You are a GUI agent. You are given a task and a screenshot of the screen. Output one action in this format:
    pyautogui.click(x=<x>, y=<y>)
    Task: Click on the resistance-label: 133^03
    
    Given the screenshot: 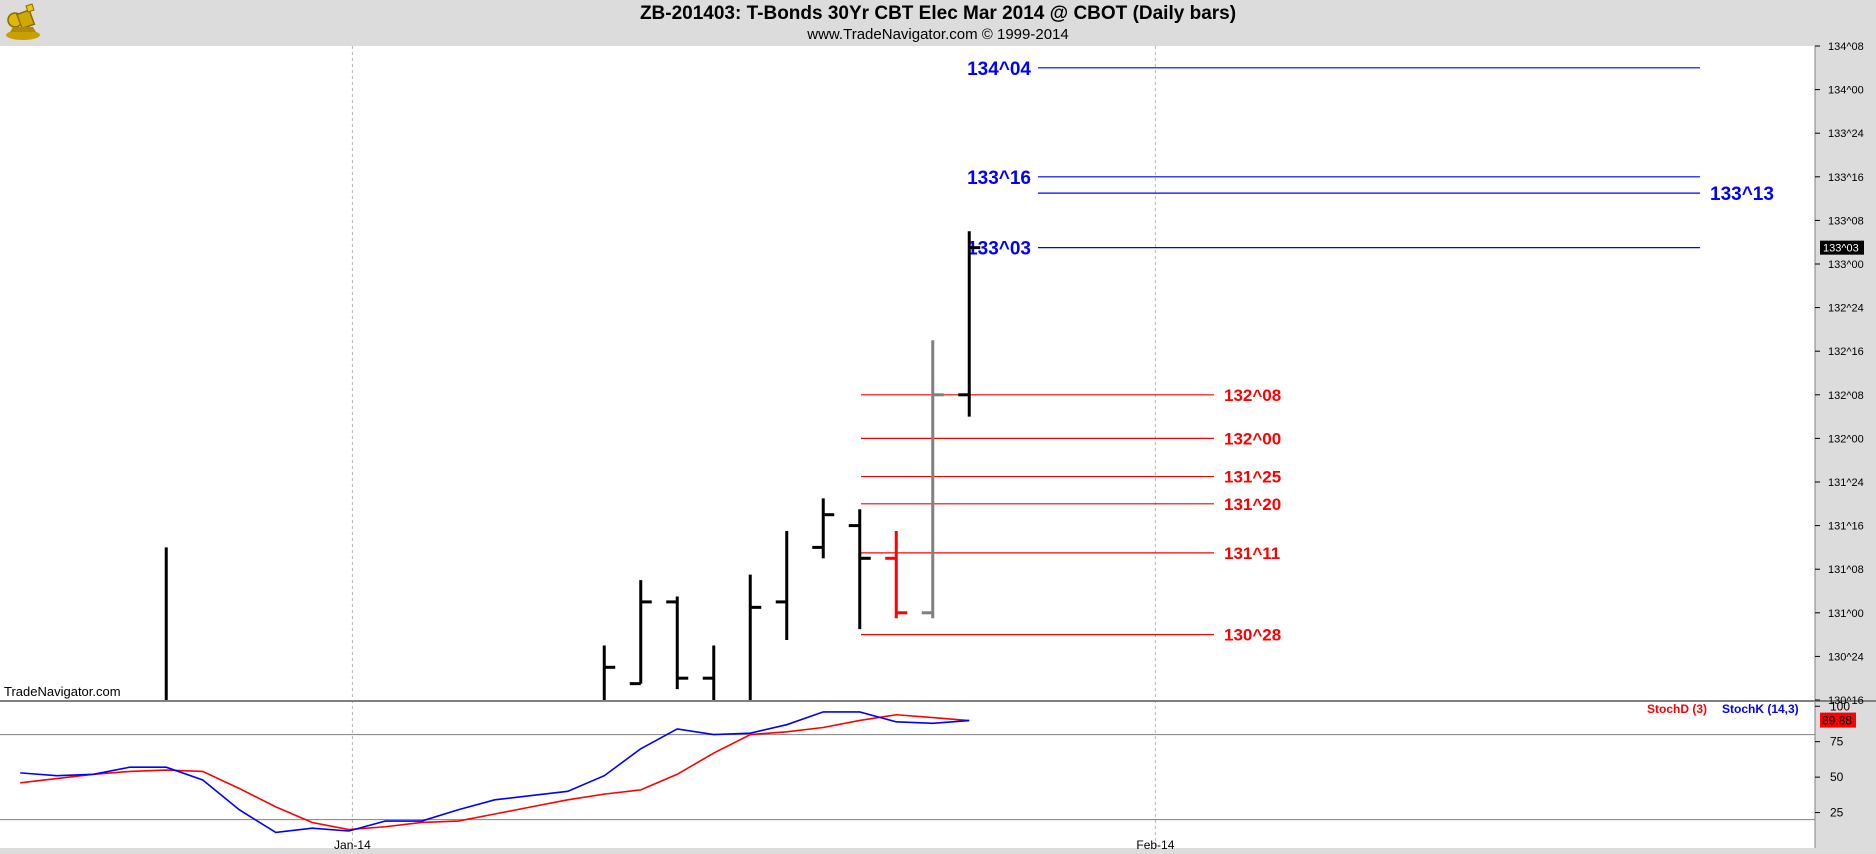 What is the action you would take?
    pyautogui.click(x=999, y=249)
    